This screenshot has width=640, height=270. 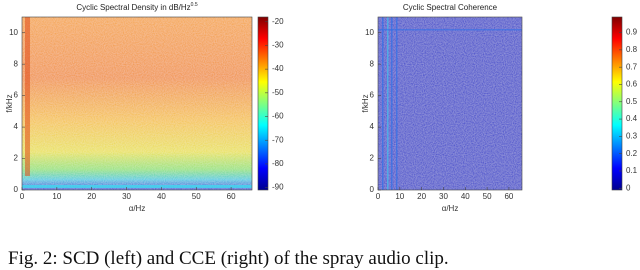 What do you see at coordinates (632, 170) in the screenshot?
I see `colorbar-tick-label: 0.1` at bounding box center [632, 170].